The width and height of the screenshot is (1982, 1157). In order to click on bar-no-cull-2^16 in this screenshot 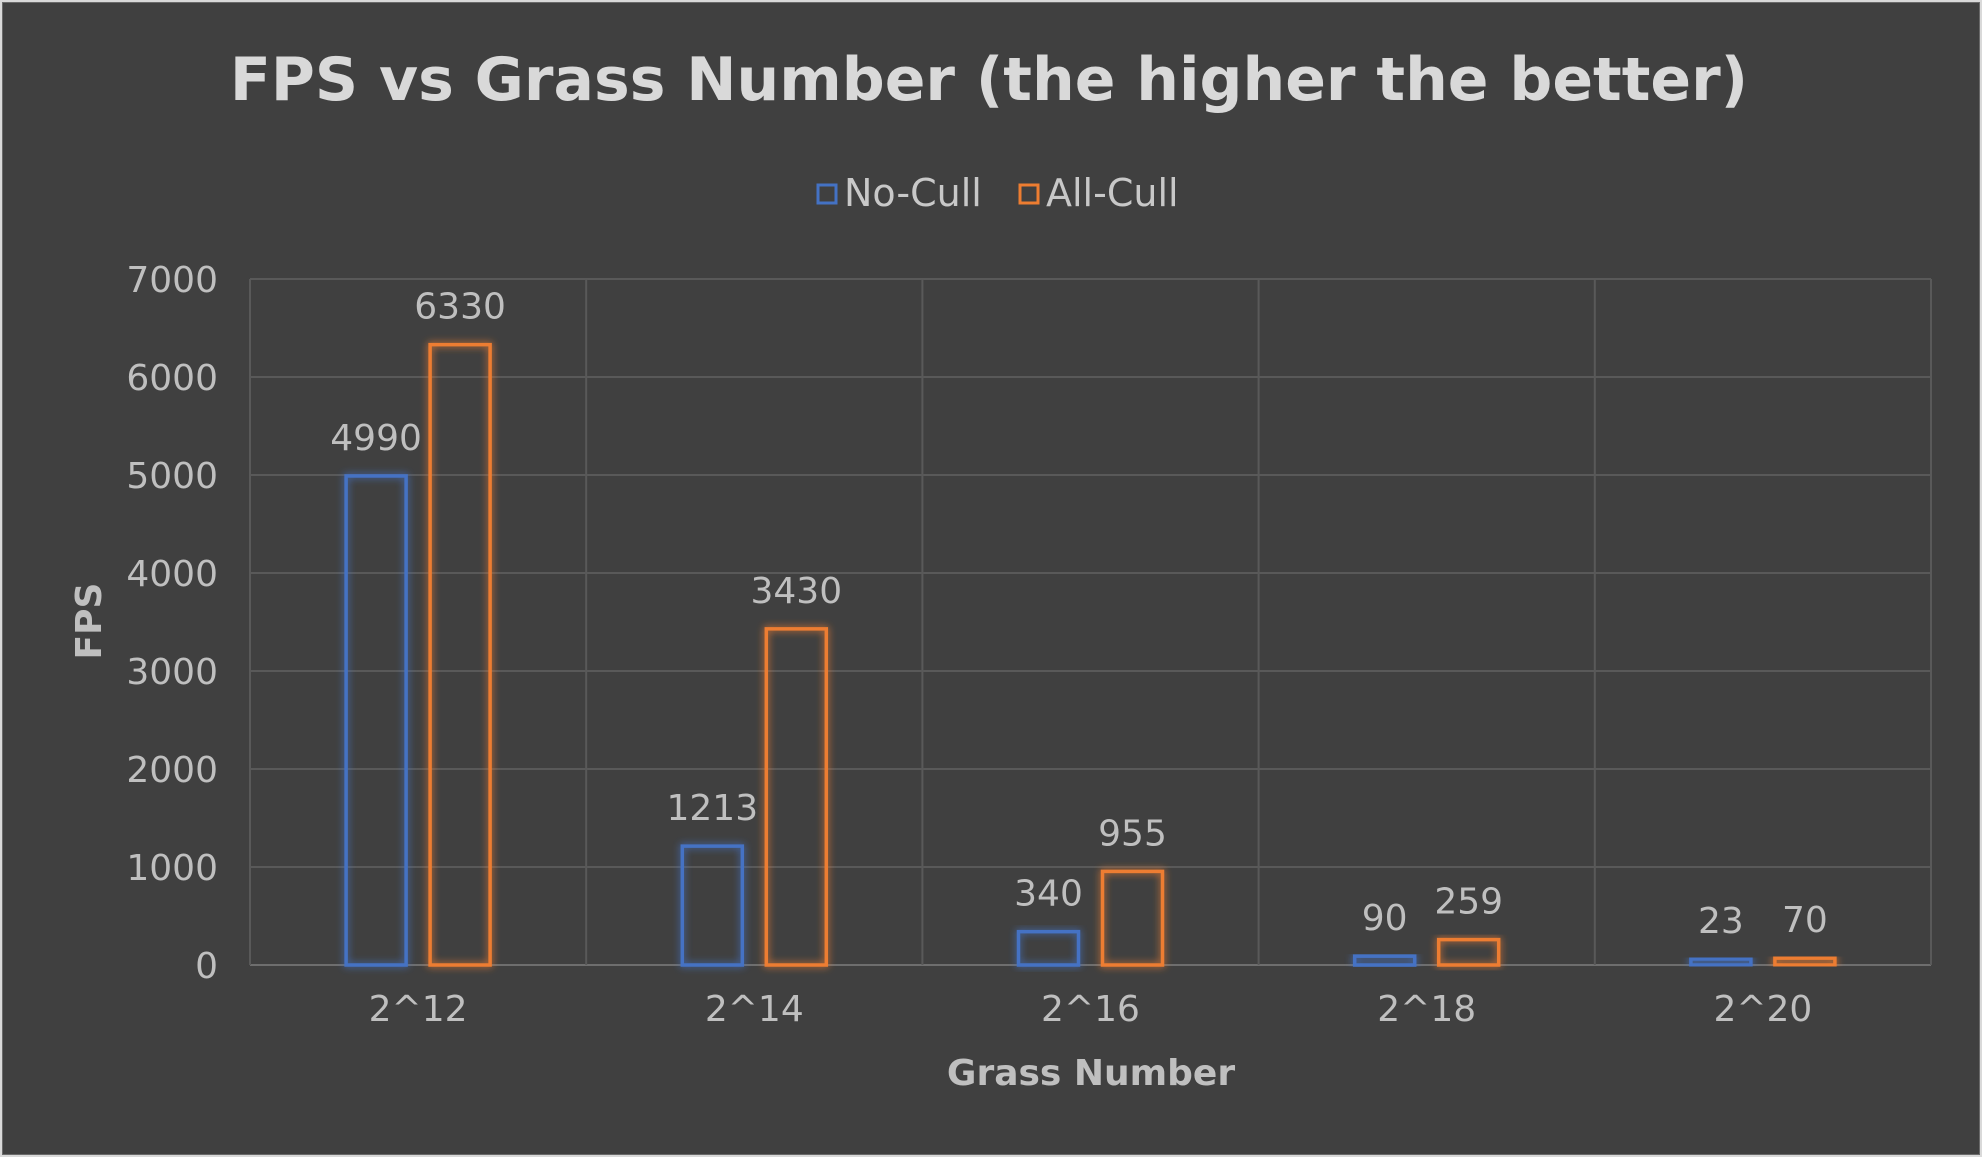, I will do `click(1048, 948)`.